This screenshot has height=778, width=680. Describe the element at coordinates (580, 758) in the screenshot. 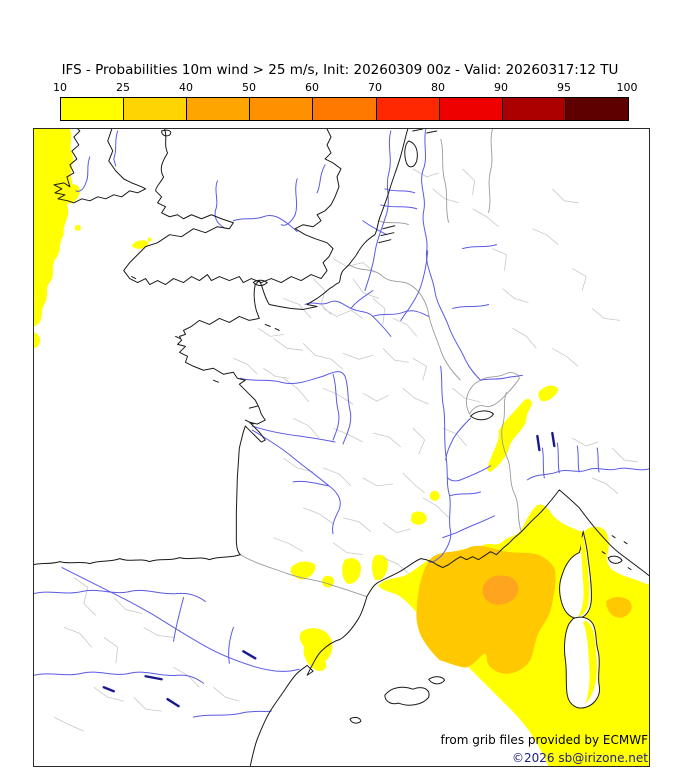

I see `attribution-copyright: ©2026 sb@irizone.net` at that location.